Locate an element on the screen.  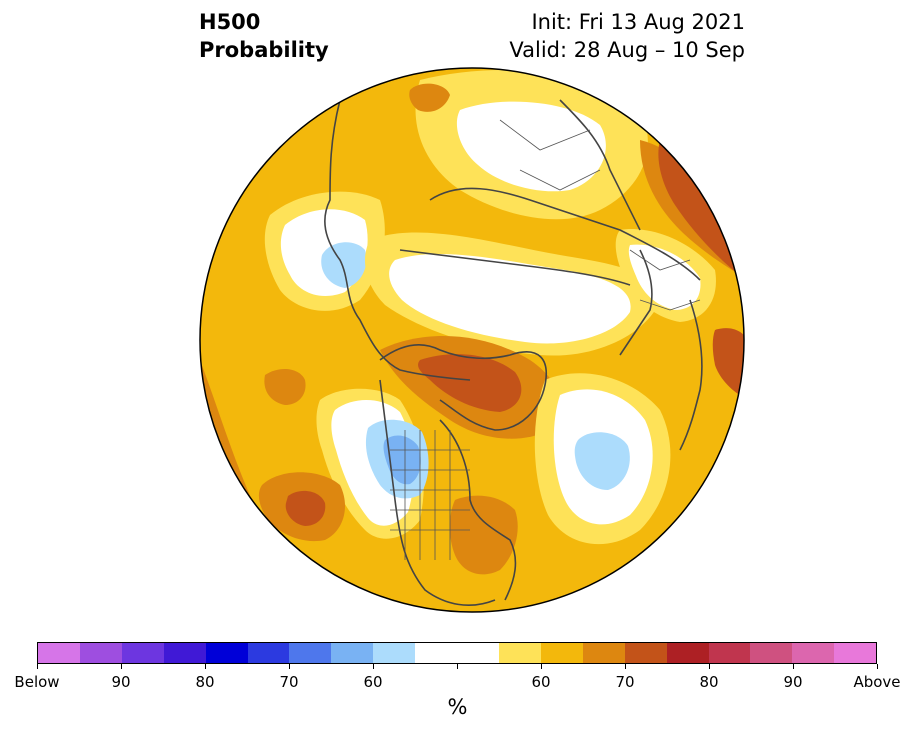
colorbar-ticks is located at coordinates (457, 667).